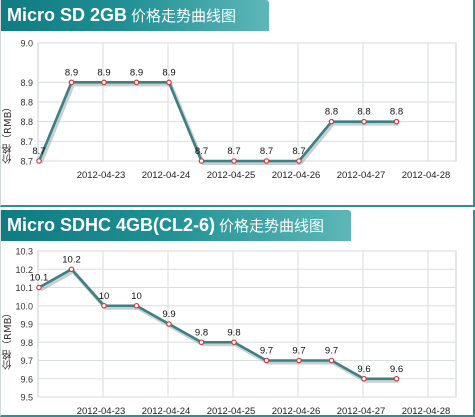 This screenshot has height=417, width=475. I want to click on y-tick-label: 10.2, so click(24, 270).